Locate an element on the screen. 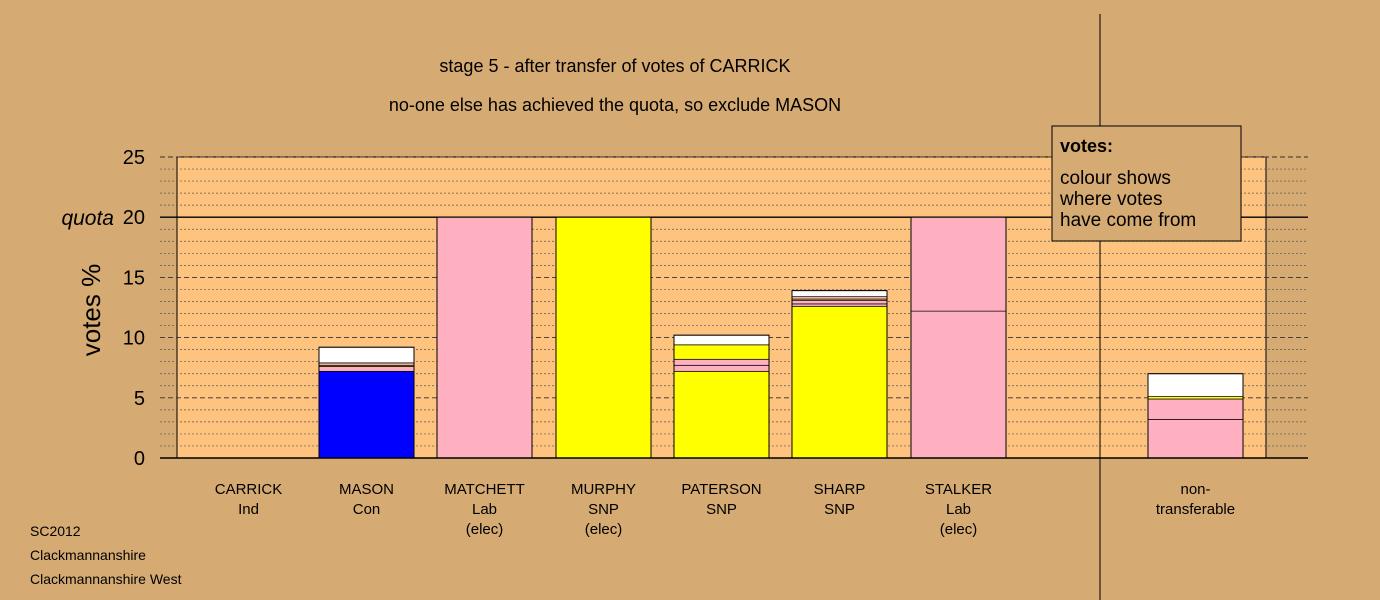 The height and width of the screenshot is (600, 1380). category-label: PATERSON SNP is located at coordinates (721, 499).